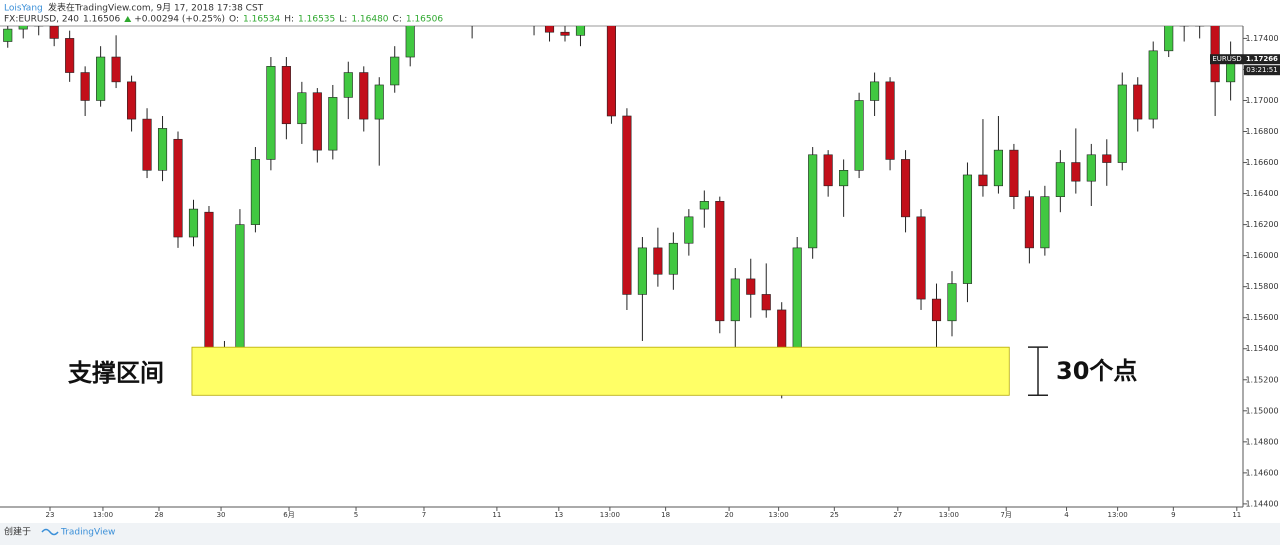  What do you see at coordinates (116, 373) in the screenshot?
I see `zone-label: 支撑区间` at bounding box center [116, 373].